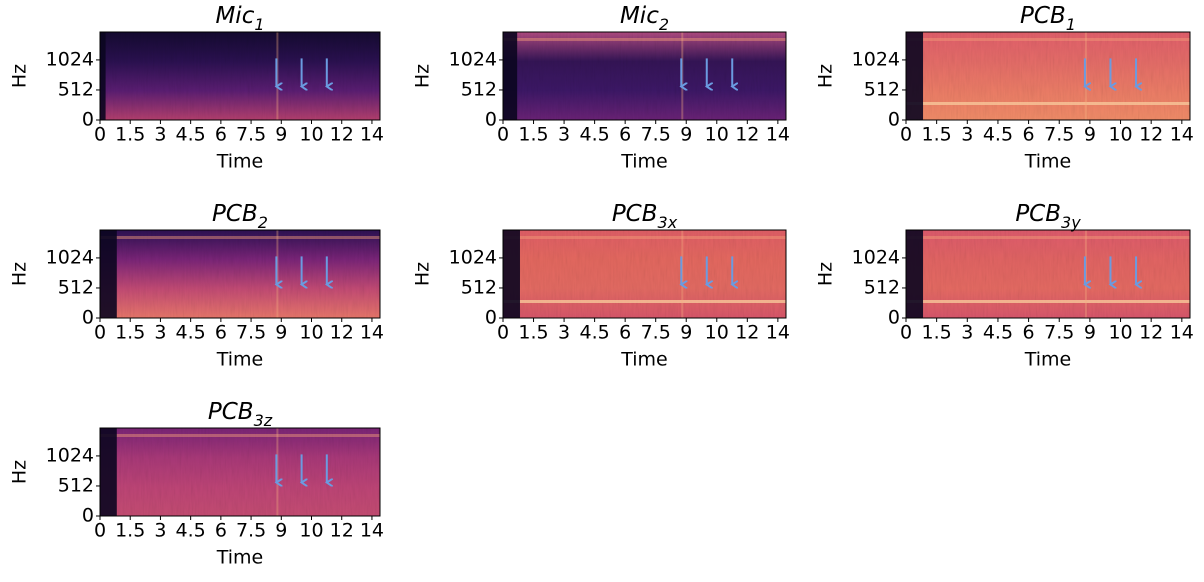 This screenshot has height=582, width=1204. What do you see at coordinates (197, 484) in the screenshot?
I see `panel: PCB3z 0 1.5 3 4.5 6 7.5 9 10 12 14 0 512 1024 Time Hz` at bounding box center [197, 484].